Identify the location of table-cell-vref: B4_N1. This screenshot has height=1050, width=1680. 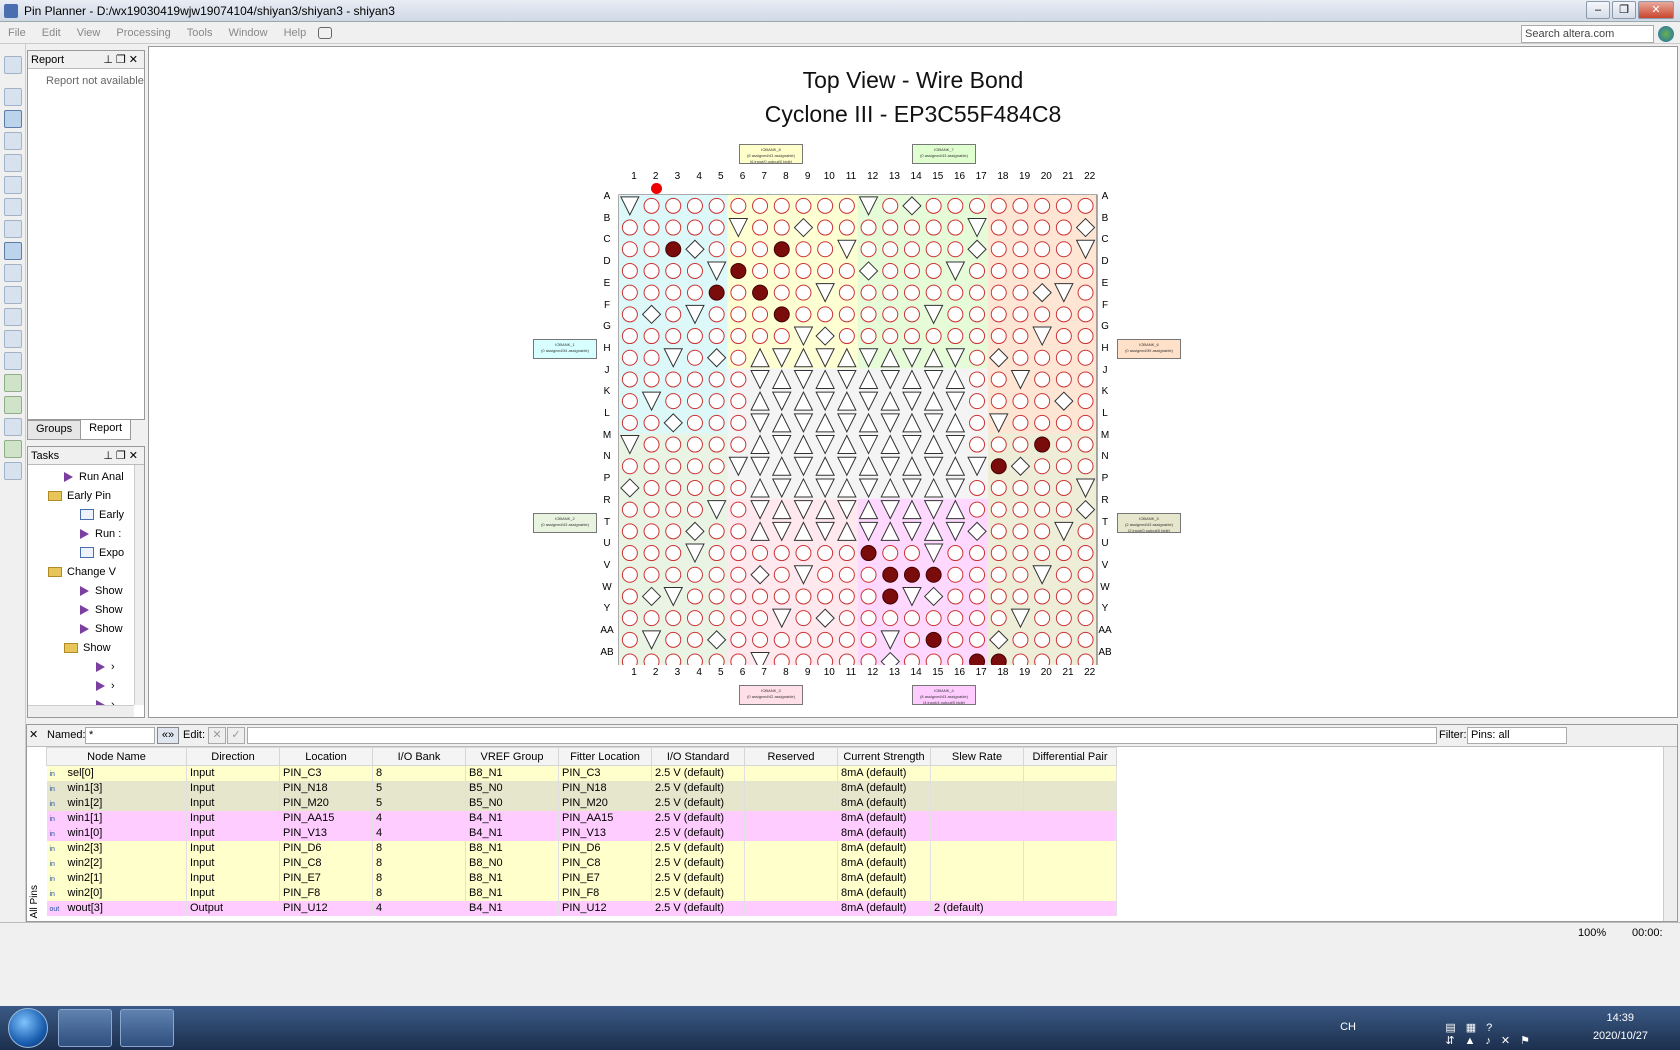
(512, 908).